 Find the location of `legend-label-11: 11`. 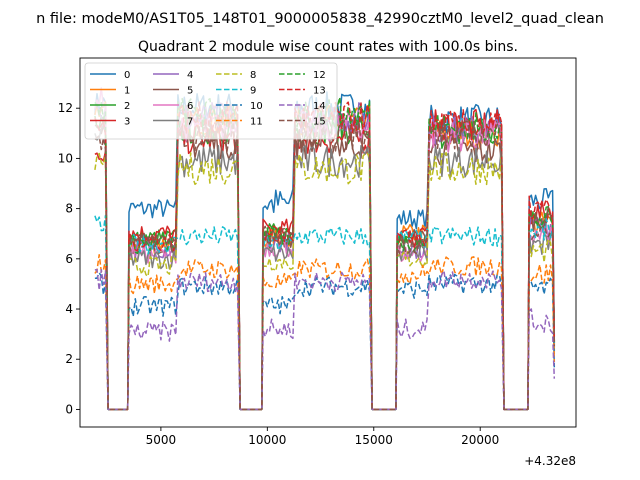

legend-label-11: 11 is located at coordinates (256, 122).